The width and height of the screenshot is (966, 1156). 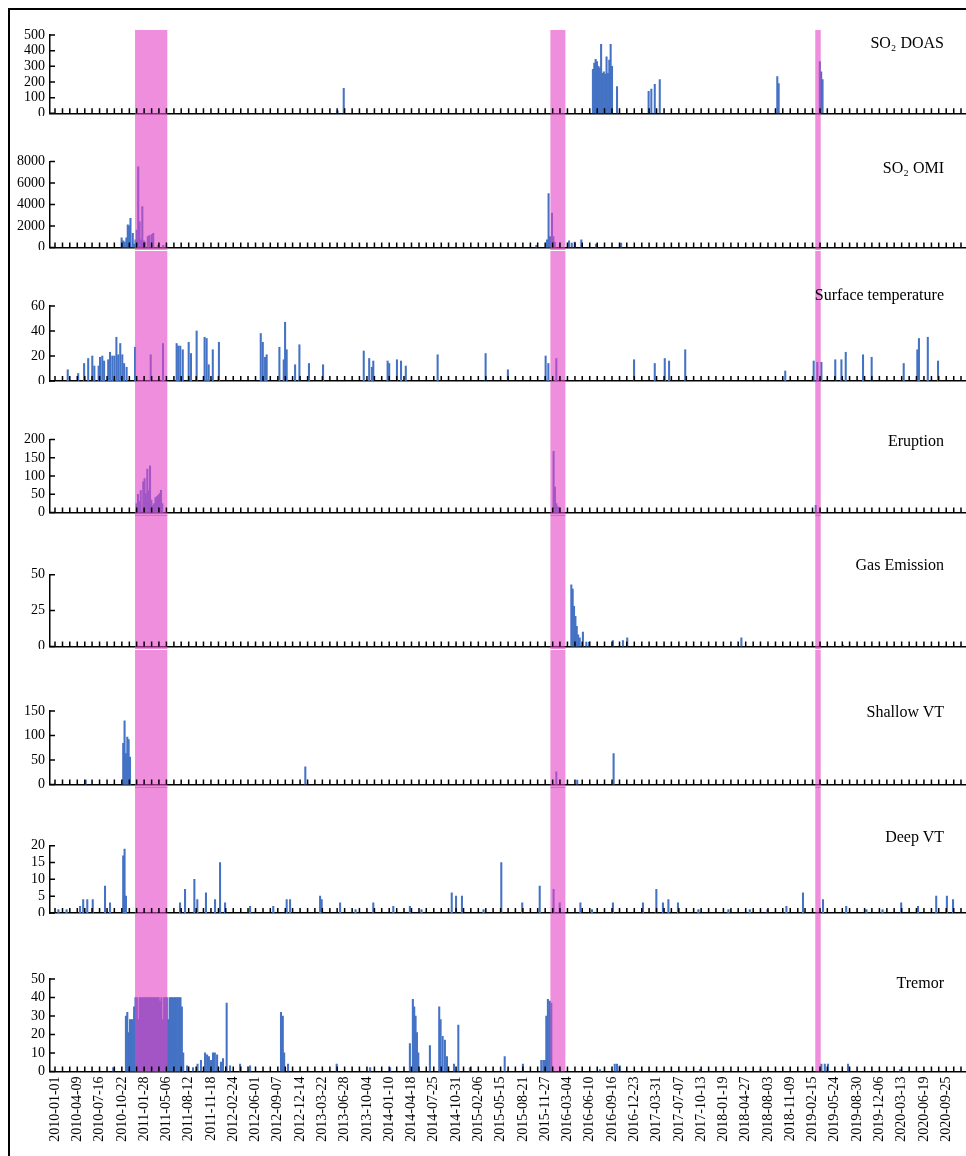 I want to click on x-tick-label: 2010-04-09, so click(x=76, y=1109).